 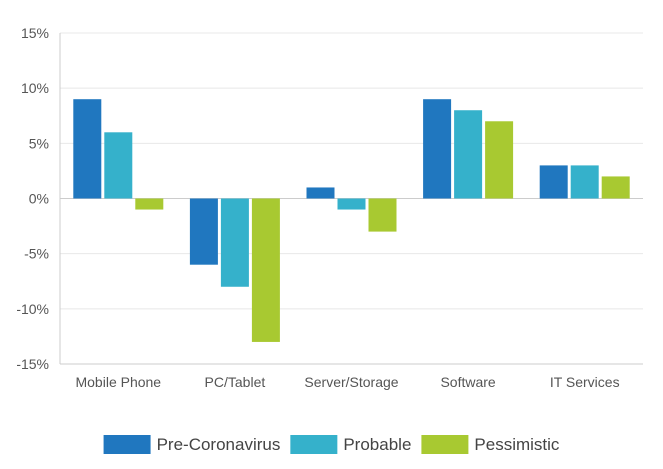 I want to click on x-tick-label: IT Services, so click(x=585, y=382).